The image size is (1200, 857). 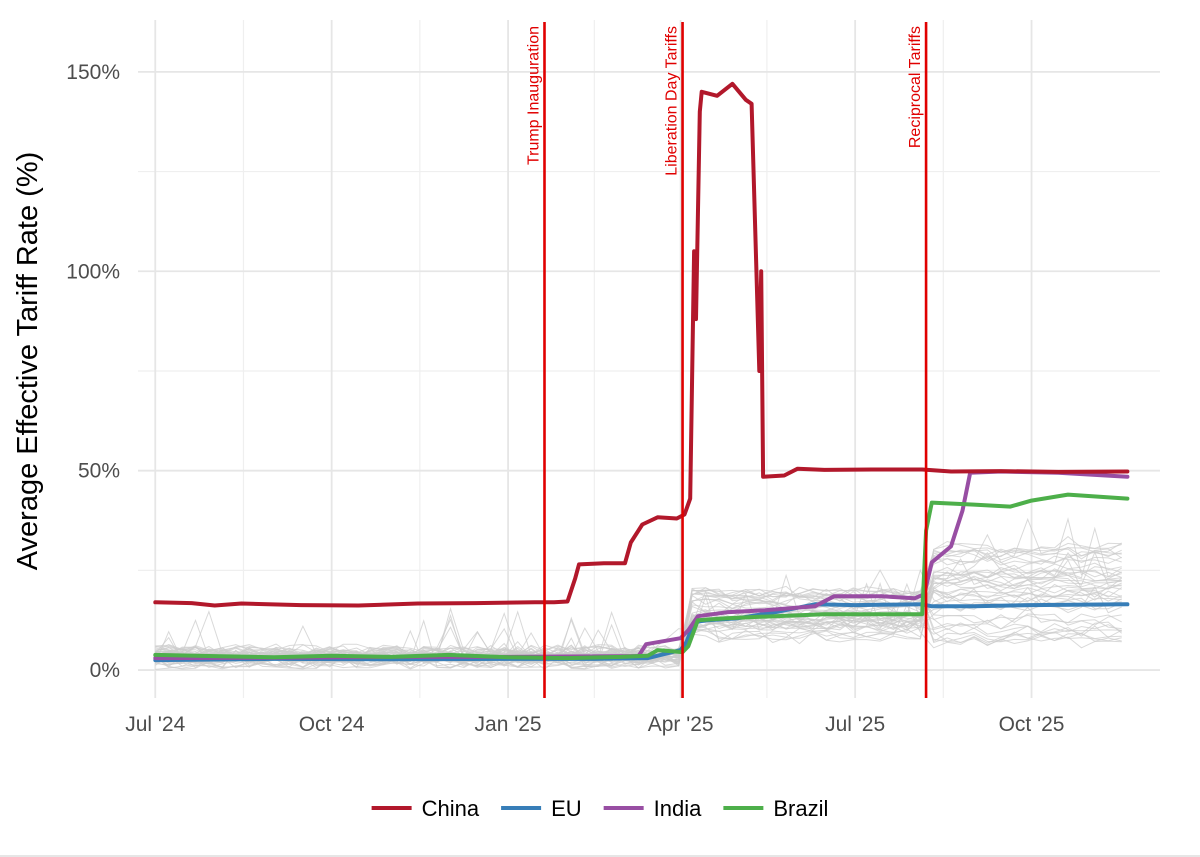 What do you see at coordinates (105, 670) in the screenshot?
I see `y-tick-label: 0%` at bounding box center [105, 670].